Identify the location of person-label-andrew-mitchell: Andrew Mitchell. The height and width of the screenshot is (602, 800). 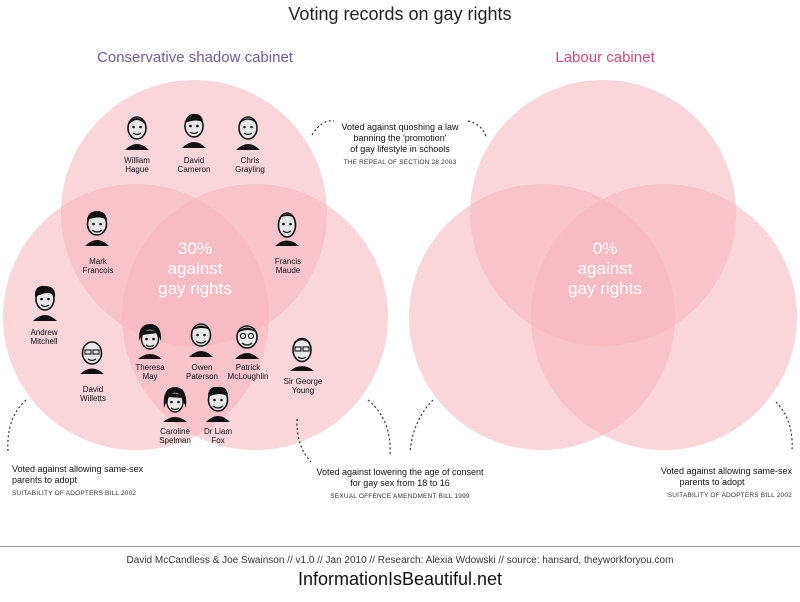
(44, 337).